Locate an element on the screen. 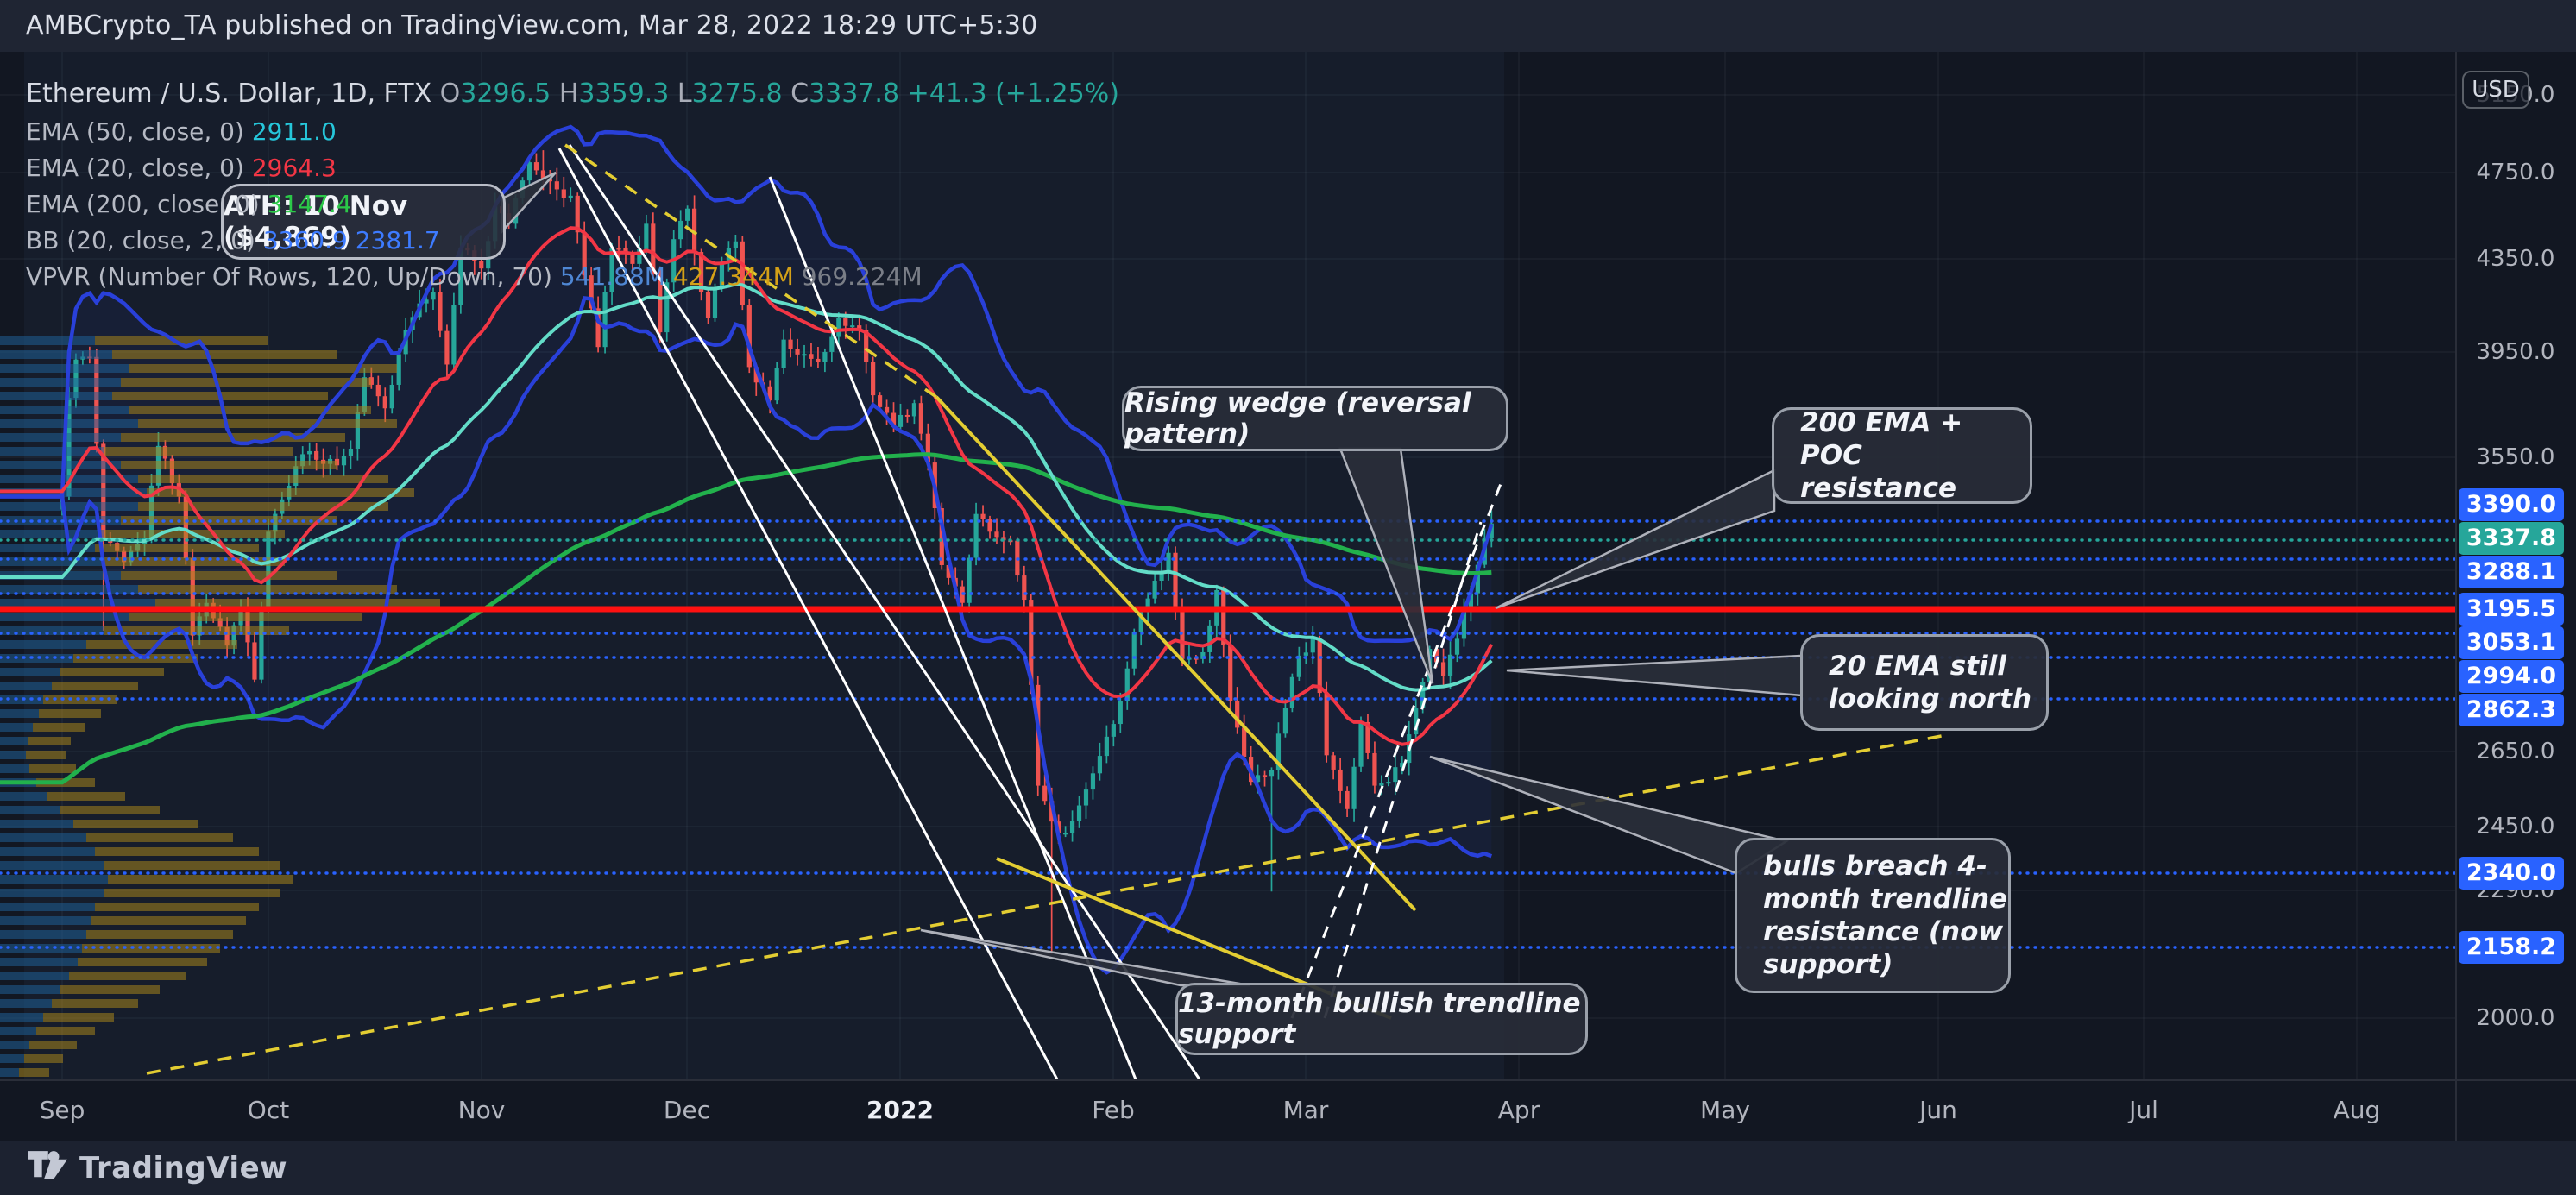 The height and width of the screenshot is (1195, 2576). legend-text-run: EMA (200, close, 0) is located at coordinates (147, 204).